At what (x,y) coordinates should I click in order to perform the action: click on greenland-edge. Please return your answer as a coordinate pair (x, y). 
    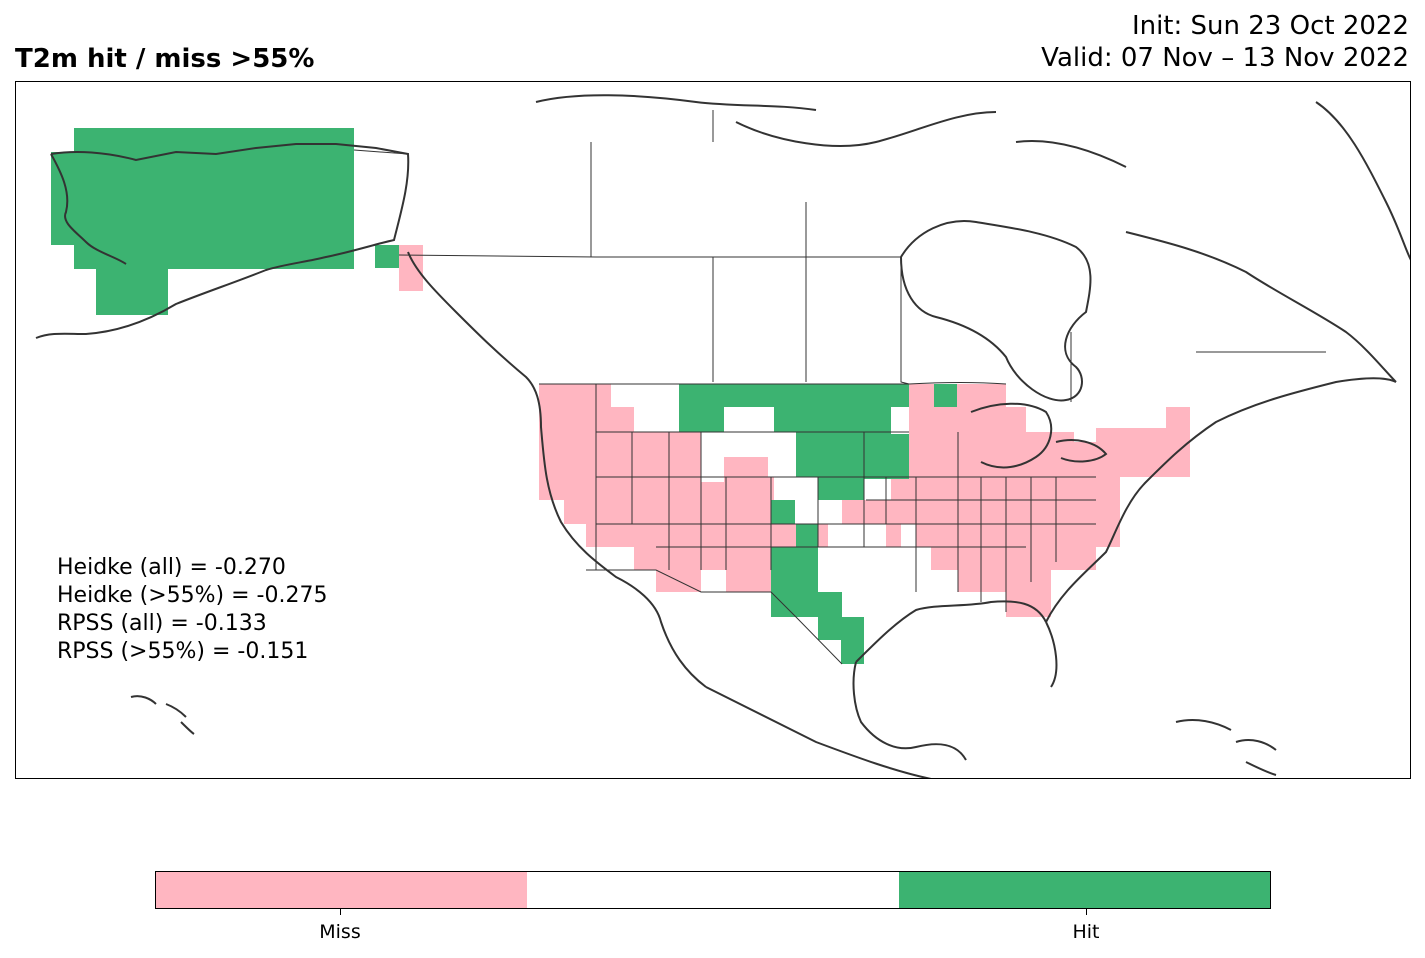
    Looking at the image, I should click on (1362, 181).